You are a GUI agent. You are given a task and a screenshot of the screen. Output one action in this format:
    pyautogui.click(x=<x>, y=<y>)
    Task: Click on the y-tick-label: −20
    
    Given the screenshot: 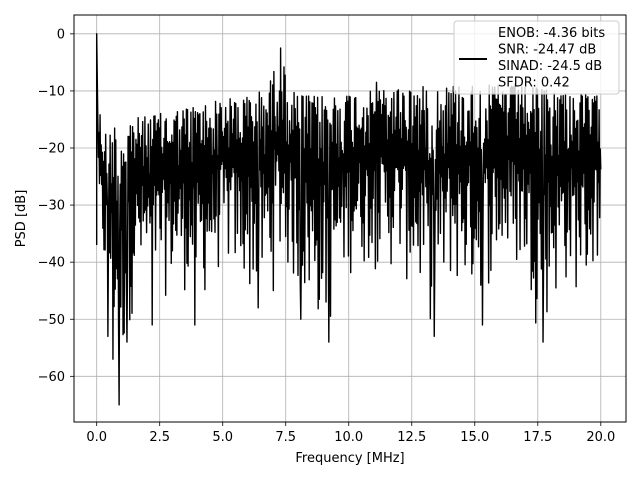 What is the action you would take?
    pyautogui.click(x=51, y=149)
    